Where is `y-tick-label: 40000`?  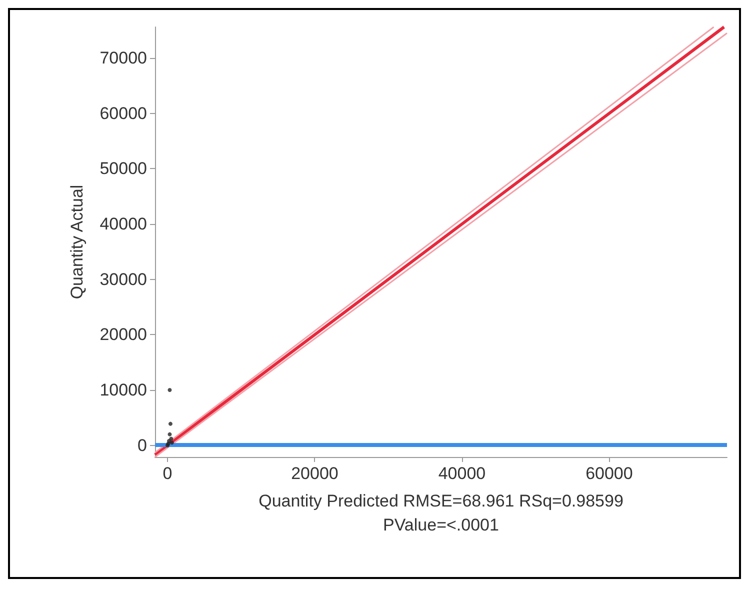
y-tick-label: 40000 is located at coordinates (123, 224).